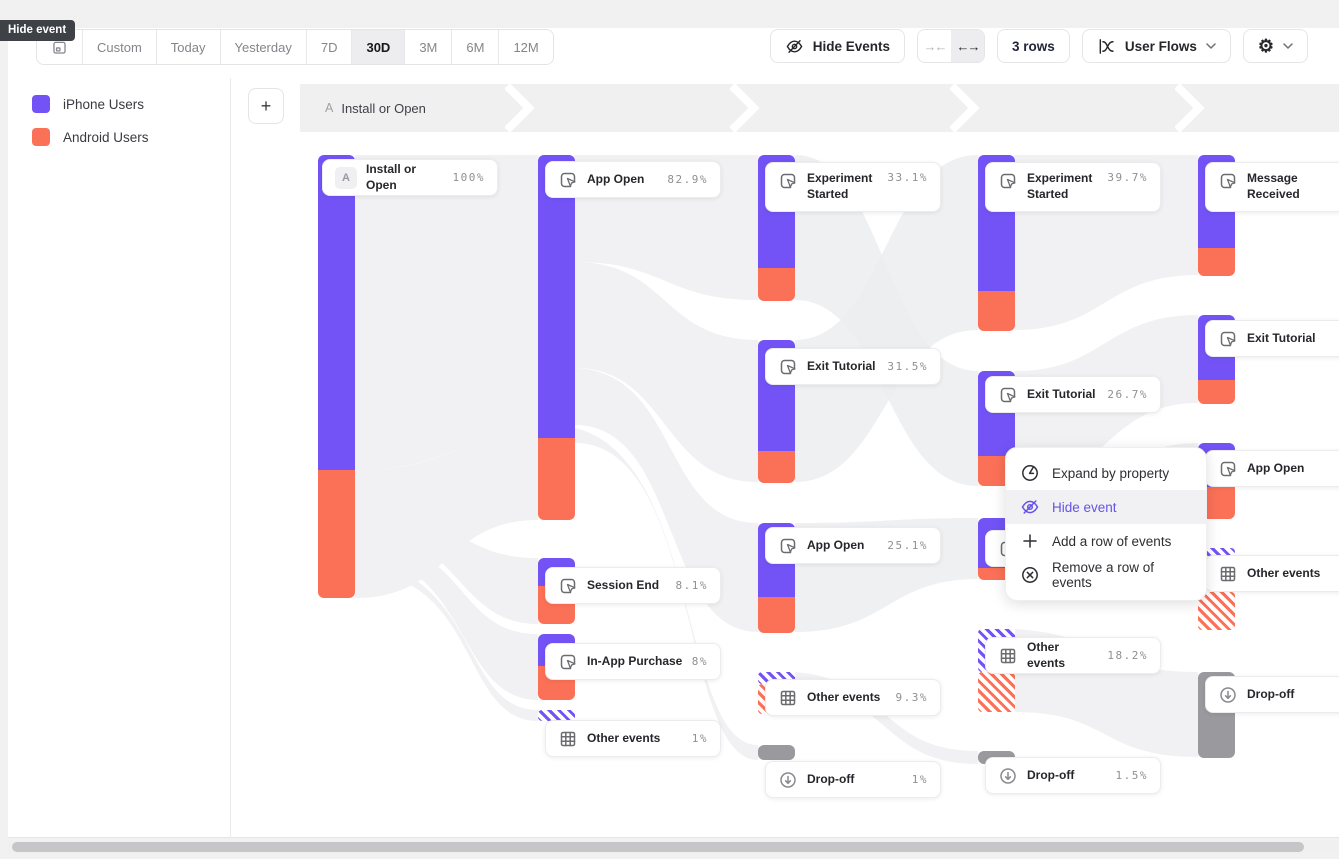 The width and height of the screenshot is (1339, 859). I want to click on collapse-expand-control: →← ←→, so click(951, 46).